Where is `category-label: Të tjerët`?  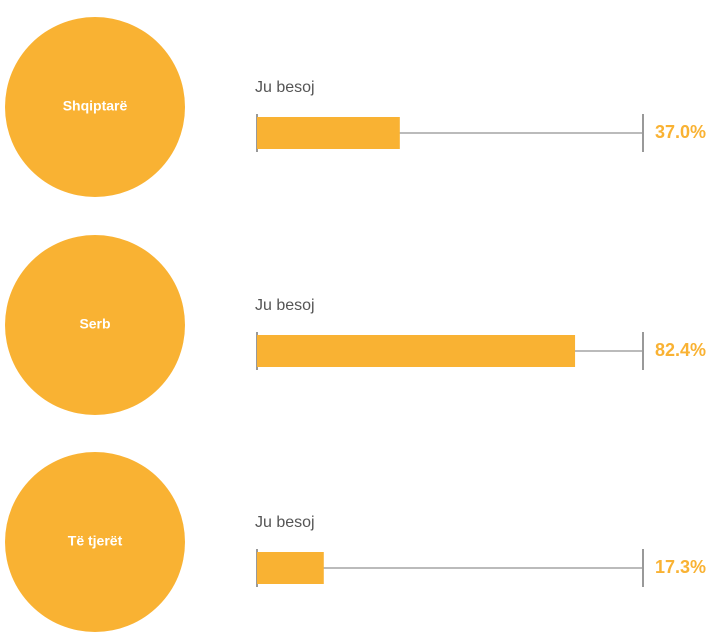
category-label: Të tjerët is located at coordinates (95, 541).